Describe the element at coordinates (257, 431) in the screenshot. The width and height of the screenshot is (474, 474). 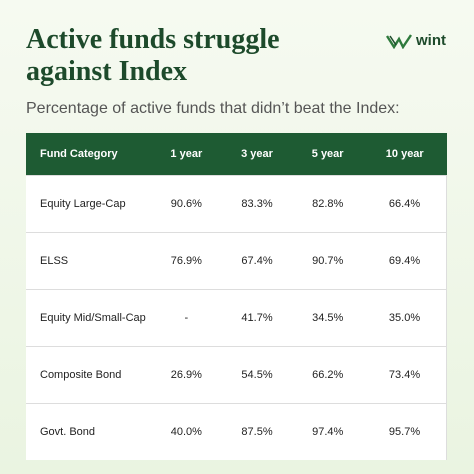
I see `value-cell: 87.5%` at that location.